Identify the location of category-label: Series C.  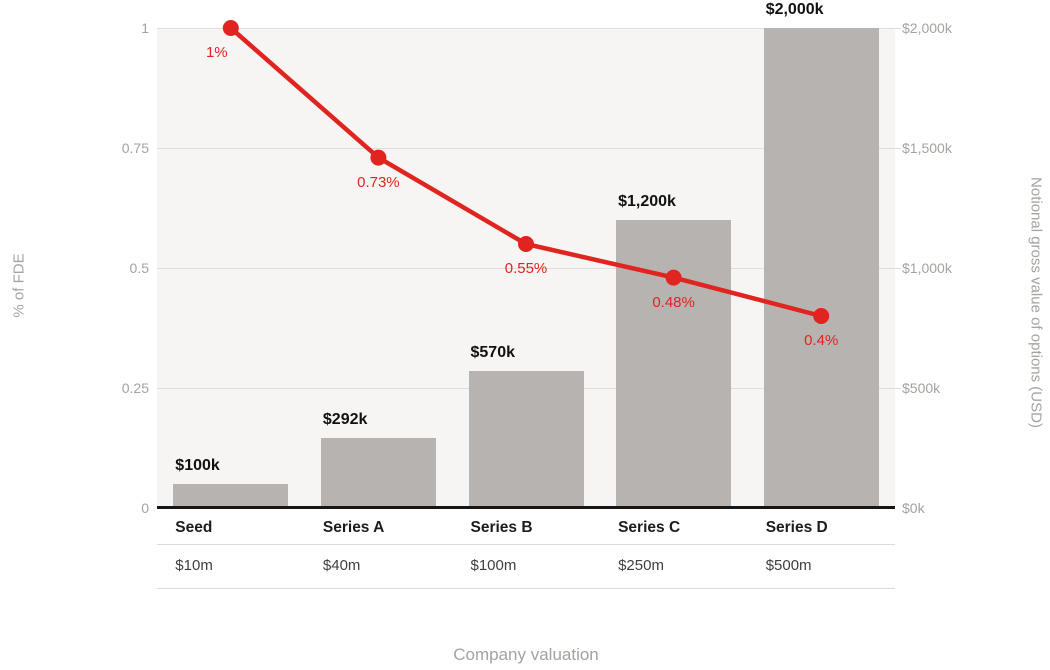
(649, 527).